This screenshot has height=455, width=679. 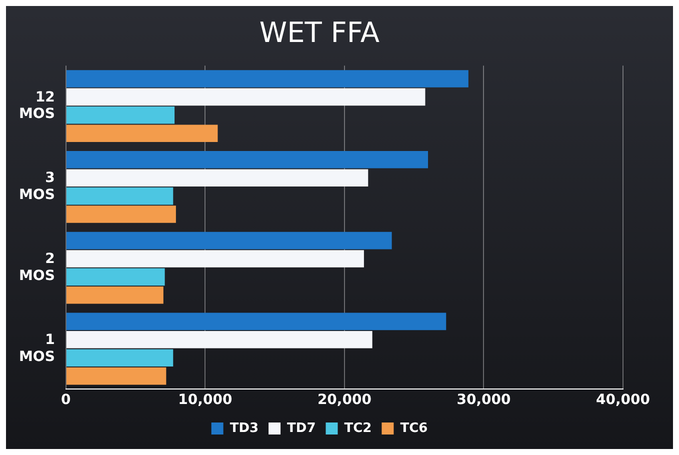 What do you see at coordinates (244, 428) in the screenshot?
I see `legend-label: TD3` at bounding box center [244, 428].